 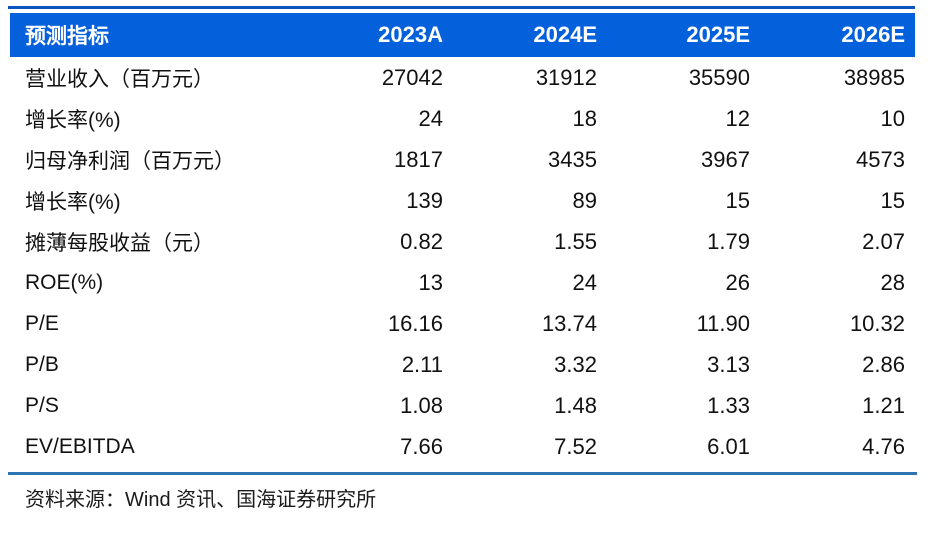 I want to click on cell-value: 16.16, so click(x=415, y=323).